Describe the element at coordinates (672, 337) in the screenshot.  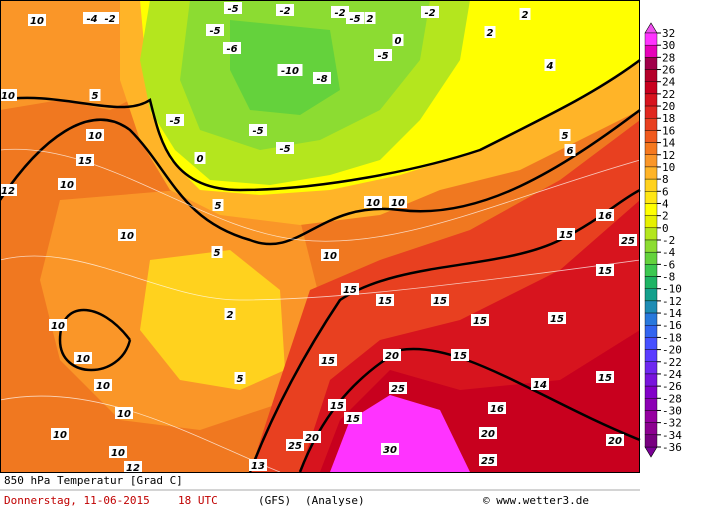
I see `colorbar-label: -18` at that location.